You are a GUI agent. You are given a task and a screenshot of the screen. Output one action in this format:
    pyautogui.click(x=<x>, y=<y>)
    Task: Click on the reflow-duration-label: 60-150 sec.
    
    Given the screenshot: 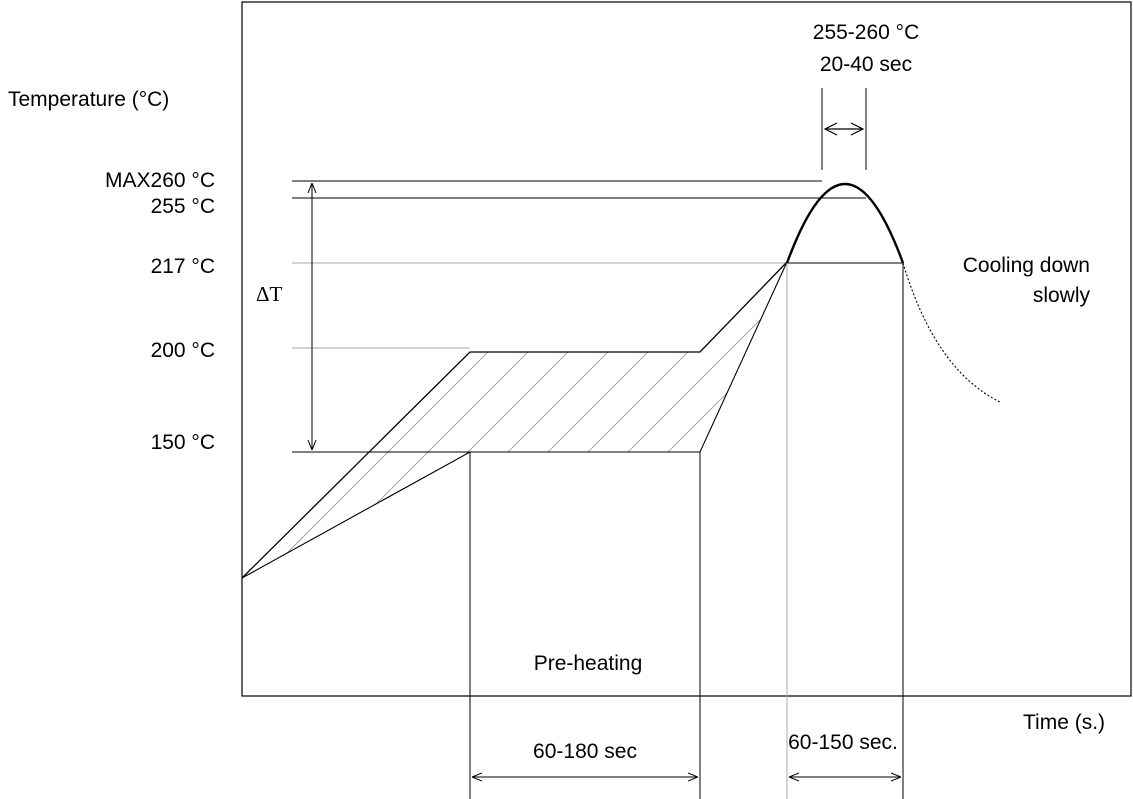 What is the action you would take?
    pyautogui.click(x=843, y=742)
    